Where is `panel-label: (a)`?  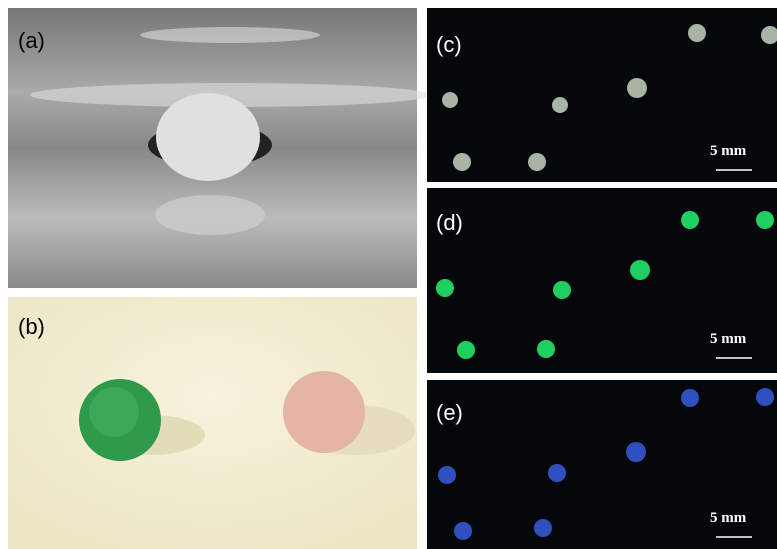
panel-label: (a) is located at coordinates (31, 40).